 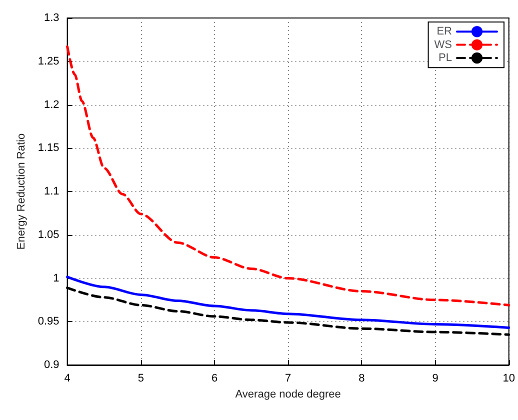 What do you see at coordinates (52, 18) in the screenshot?
I see `y-tick-label: 1.3` at bounding box center [52, 18].